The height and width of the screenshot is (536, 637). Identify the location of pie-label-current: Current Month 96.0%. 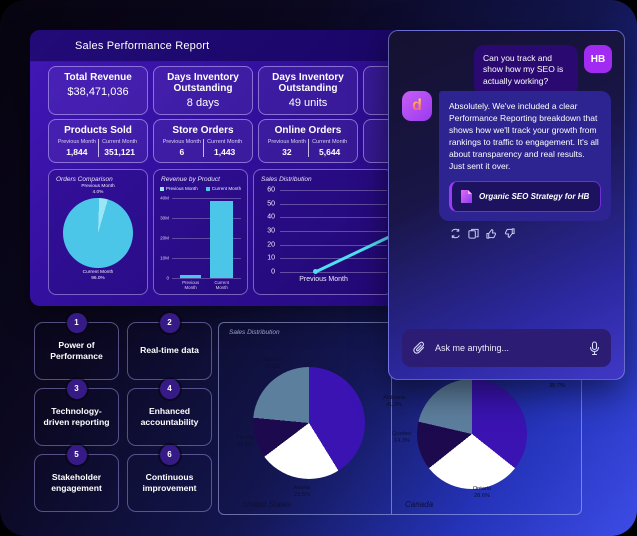
(98, 275).